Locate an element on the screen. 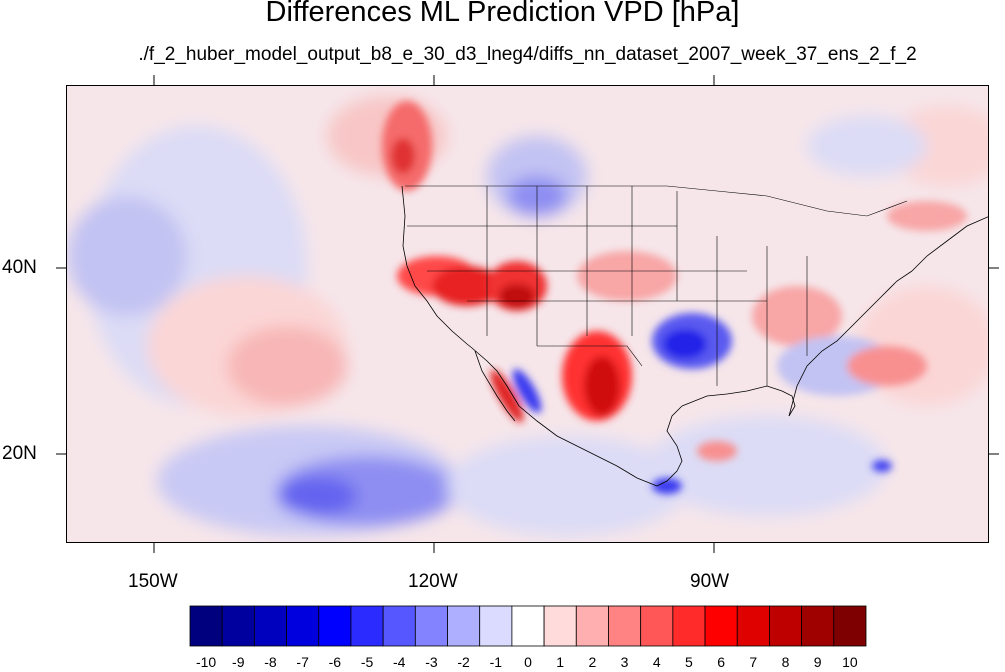  lat-label-20n: 20N is located at coordinates (19, 453).